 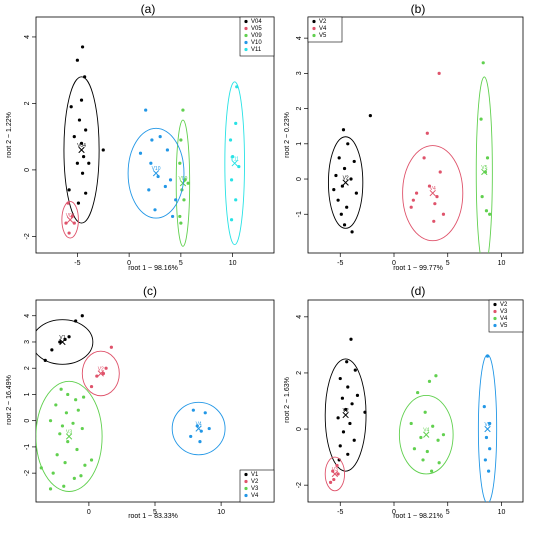 I want to click on y-axis-label: root 2 ~ 0.23%, so click(x=287, y=135).